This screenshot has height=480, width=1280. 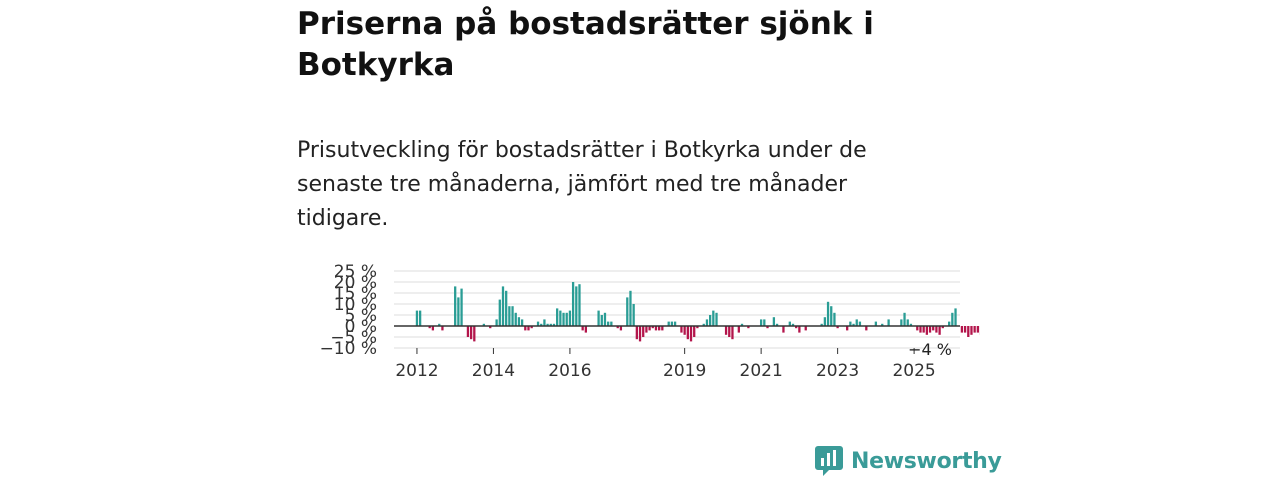 What do you see at coordinates (348, 349) in the screenshot?
I see `y-tick-label: −10 %` at bounding box center [348, 349].